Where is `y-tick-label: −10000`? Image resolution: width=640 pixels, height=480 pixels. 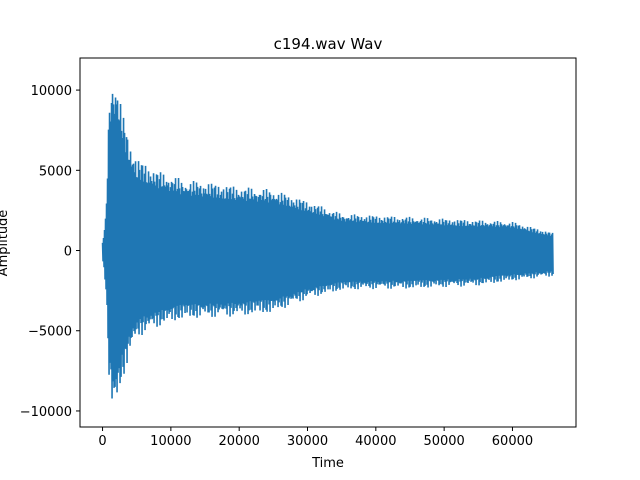 y-tick-label: −10000 is located at coordinates (46, 412).